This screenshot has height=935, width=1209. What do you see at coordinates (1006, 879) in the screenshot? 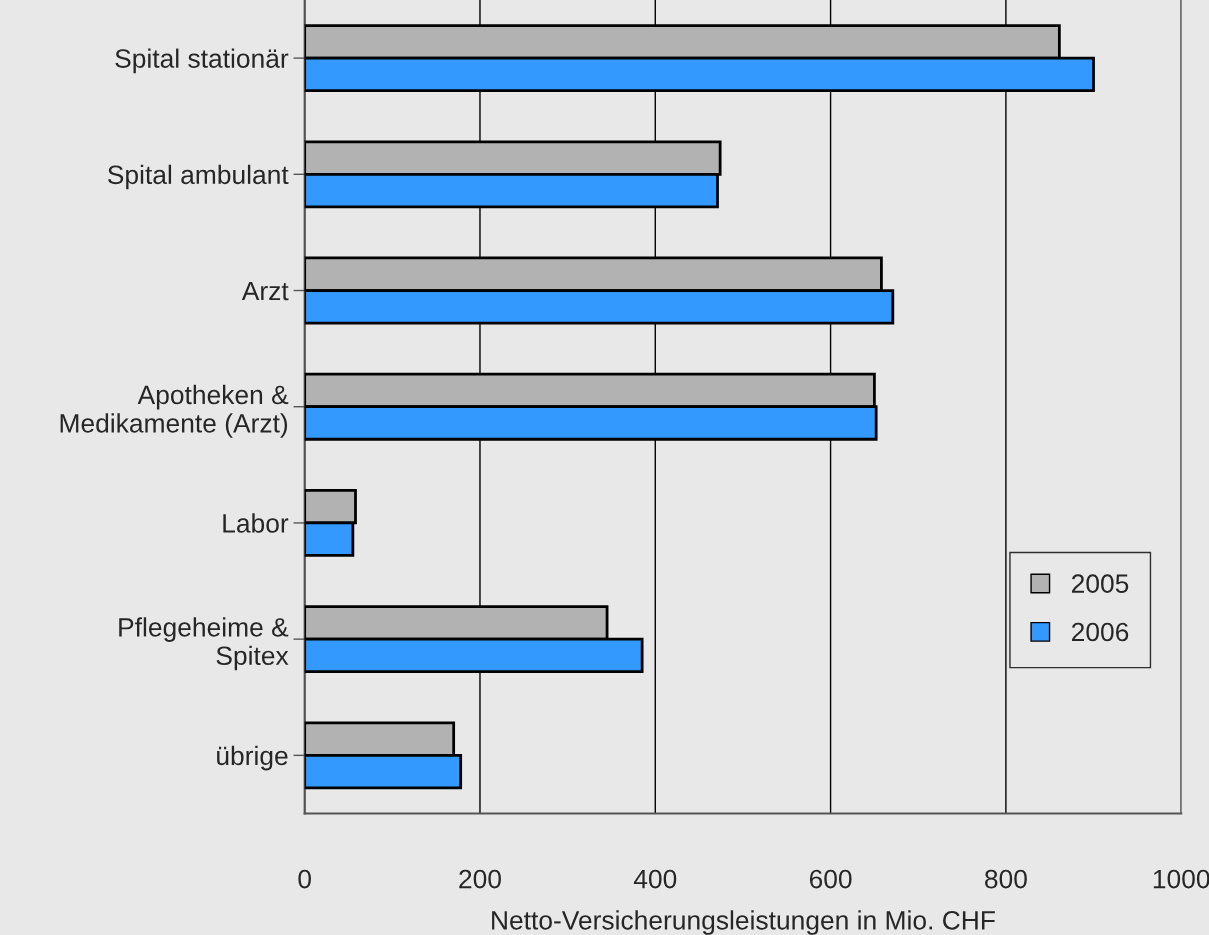
I see `x-tick-label: 800` at bounding box center [1006, 879].